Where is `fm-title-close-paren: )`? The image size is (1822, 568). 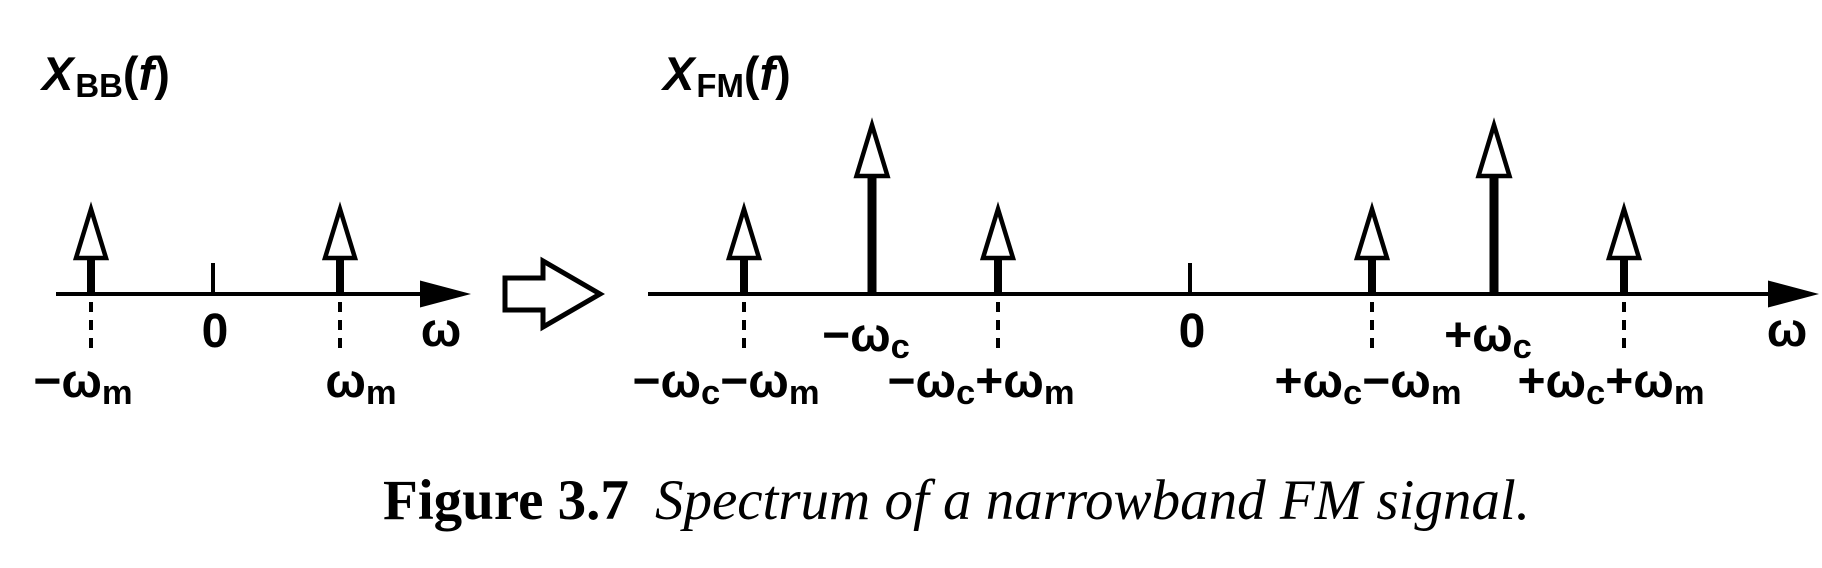
fm-title-close-paren: ) is located at coordinates (783, 73).